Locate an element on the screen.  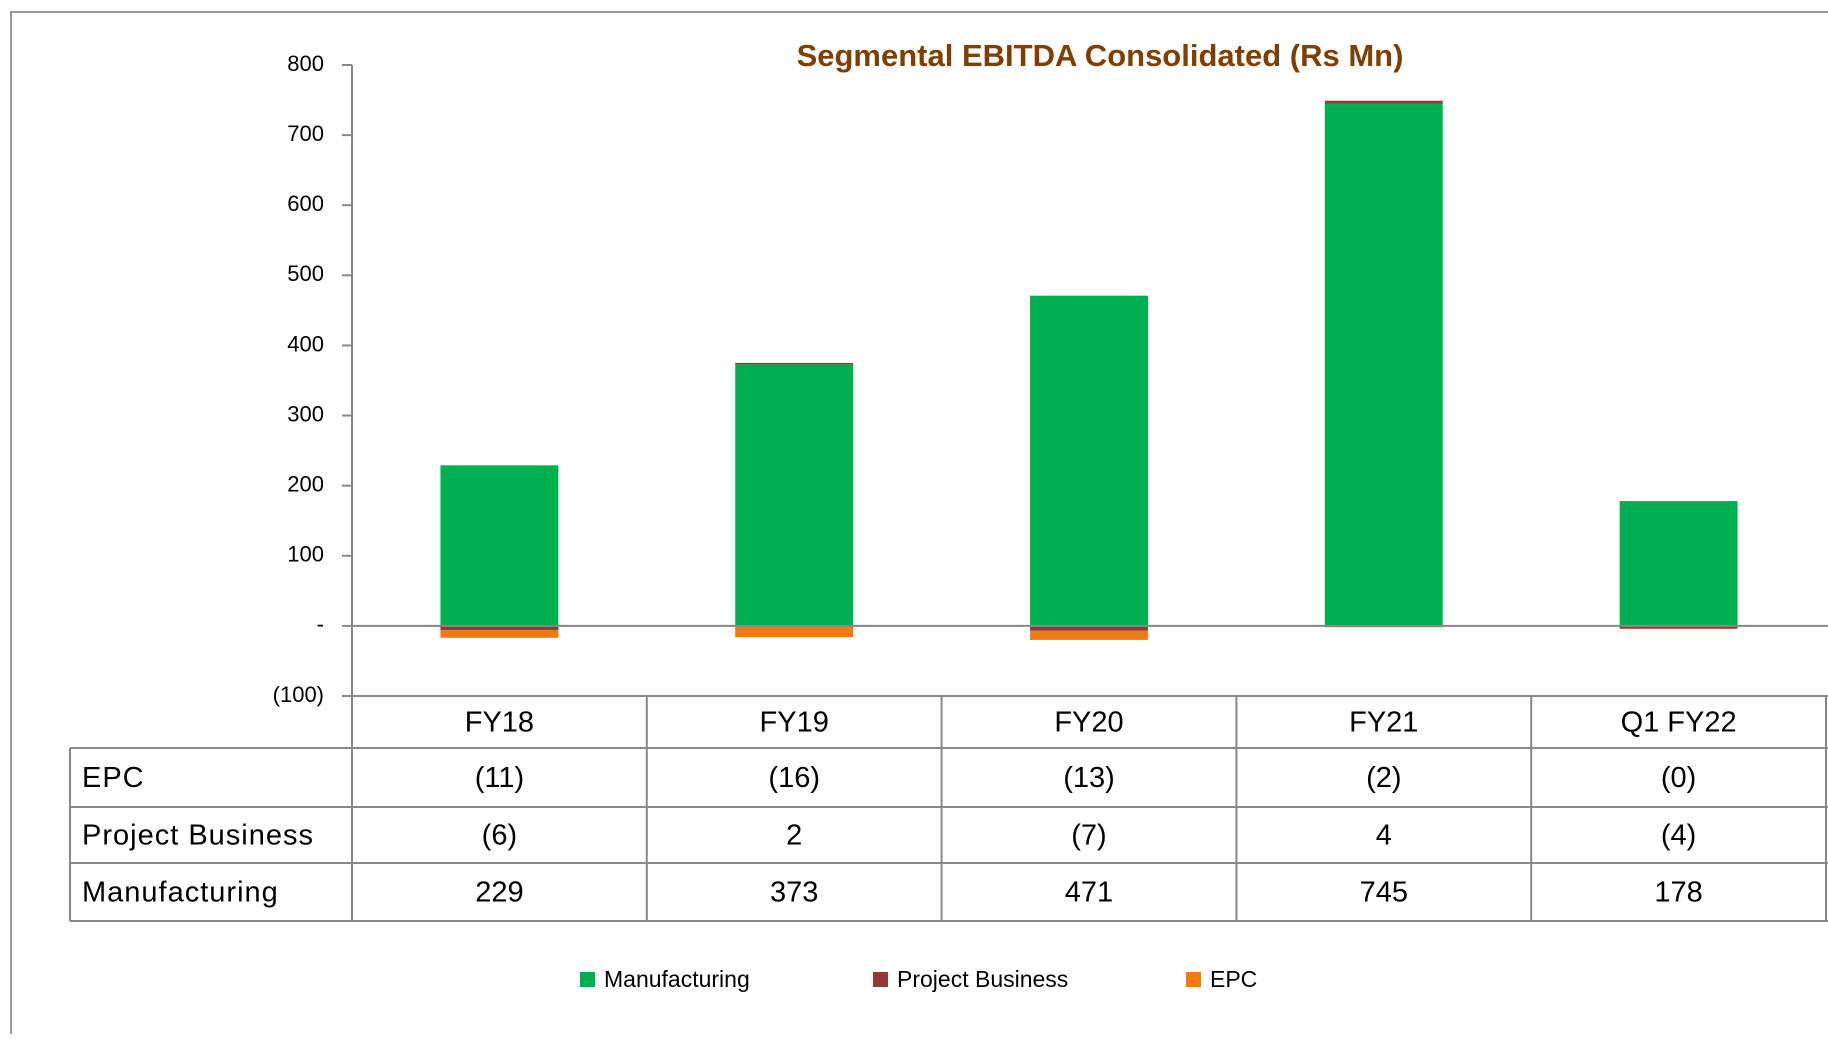
table-value: 745 is located at coordinates (1384, 893).